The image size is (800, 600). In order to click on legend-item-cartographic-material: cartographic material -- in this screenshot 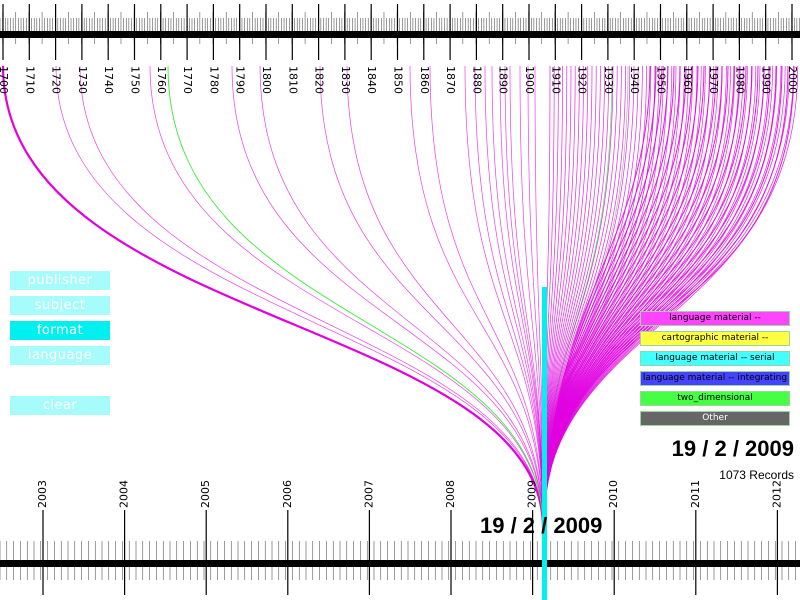, I will do `click(715, 338)`.